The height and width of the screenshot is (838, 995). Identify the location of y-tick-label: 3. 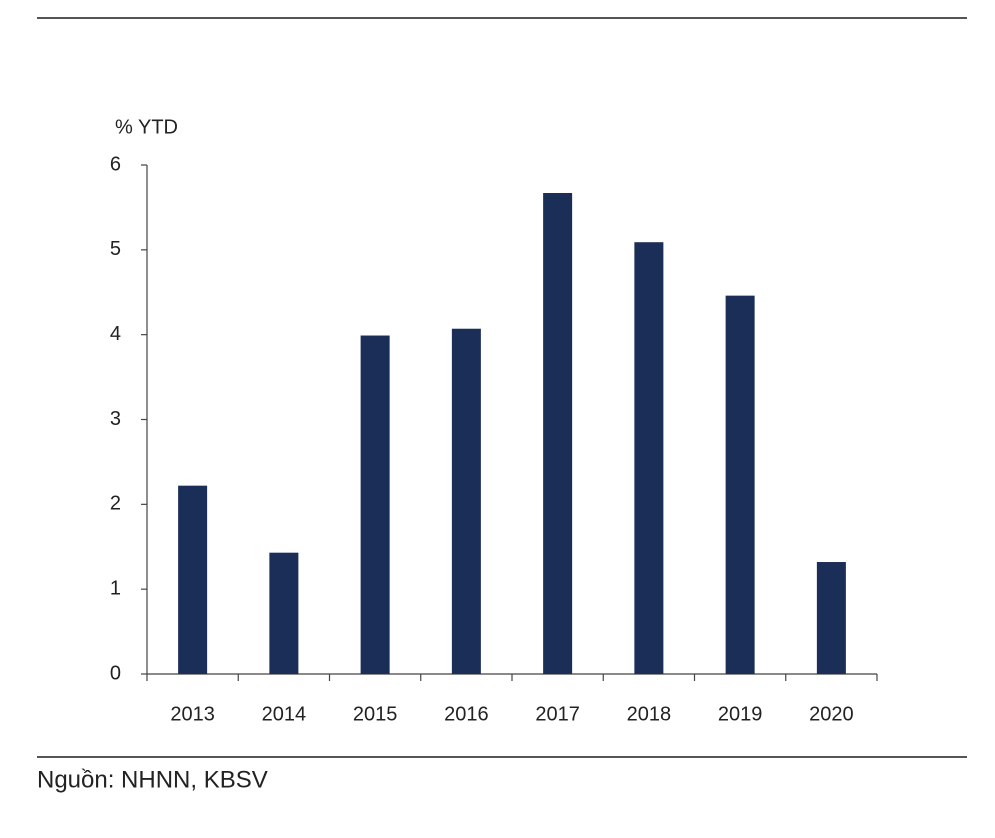
(115, 419).